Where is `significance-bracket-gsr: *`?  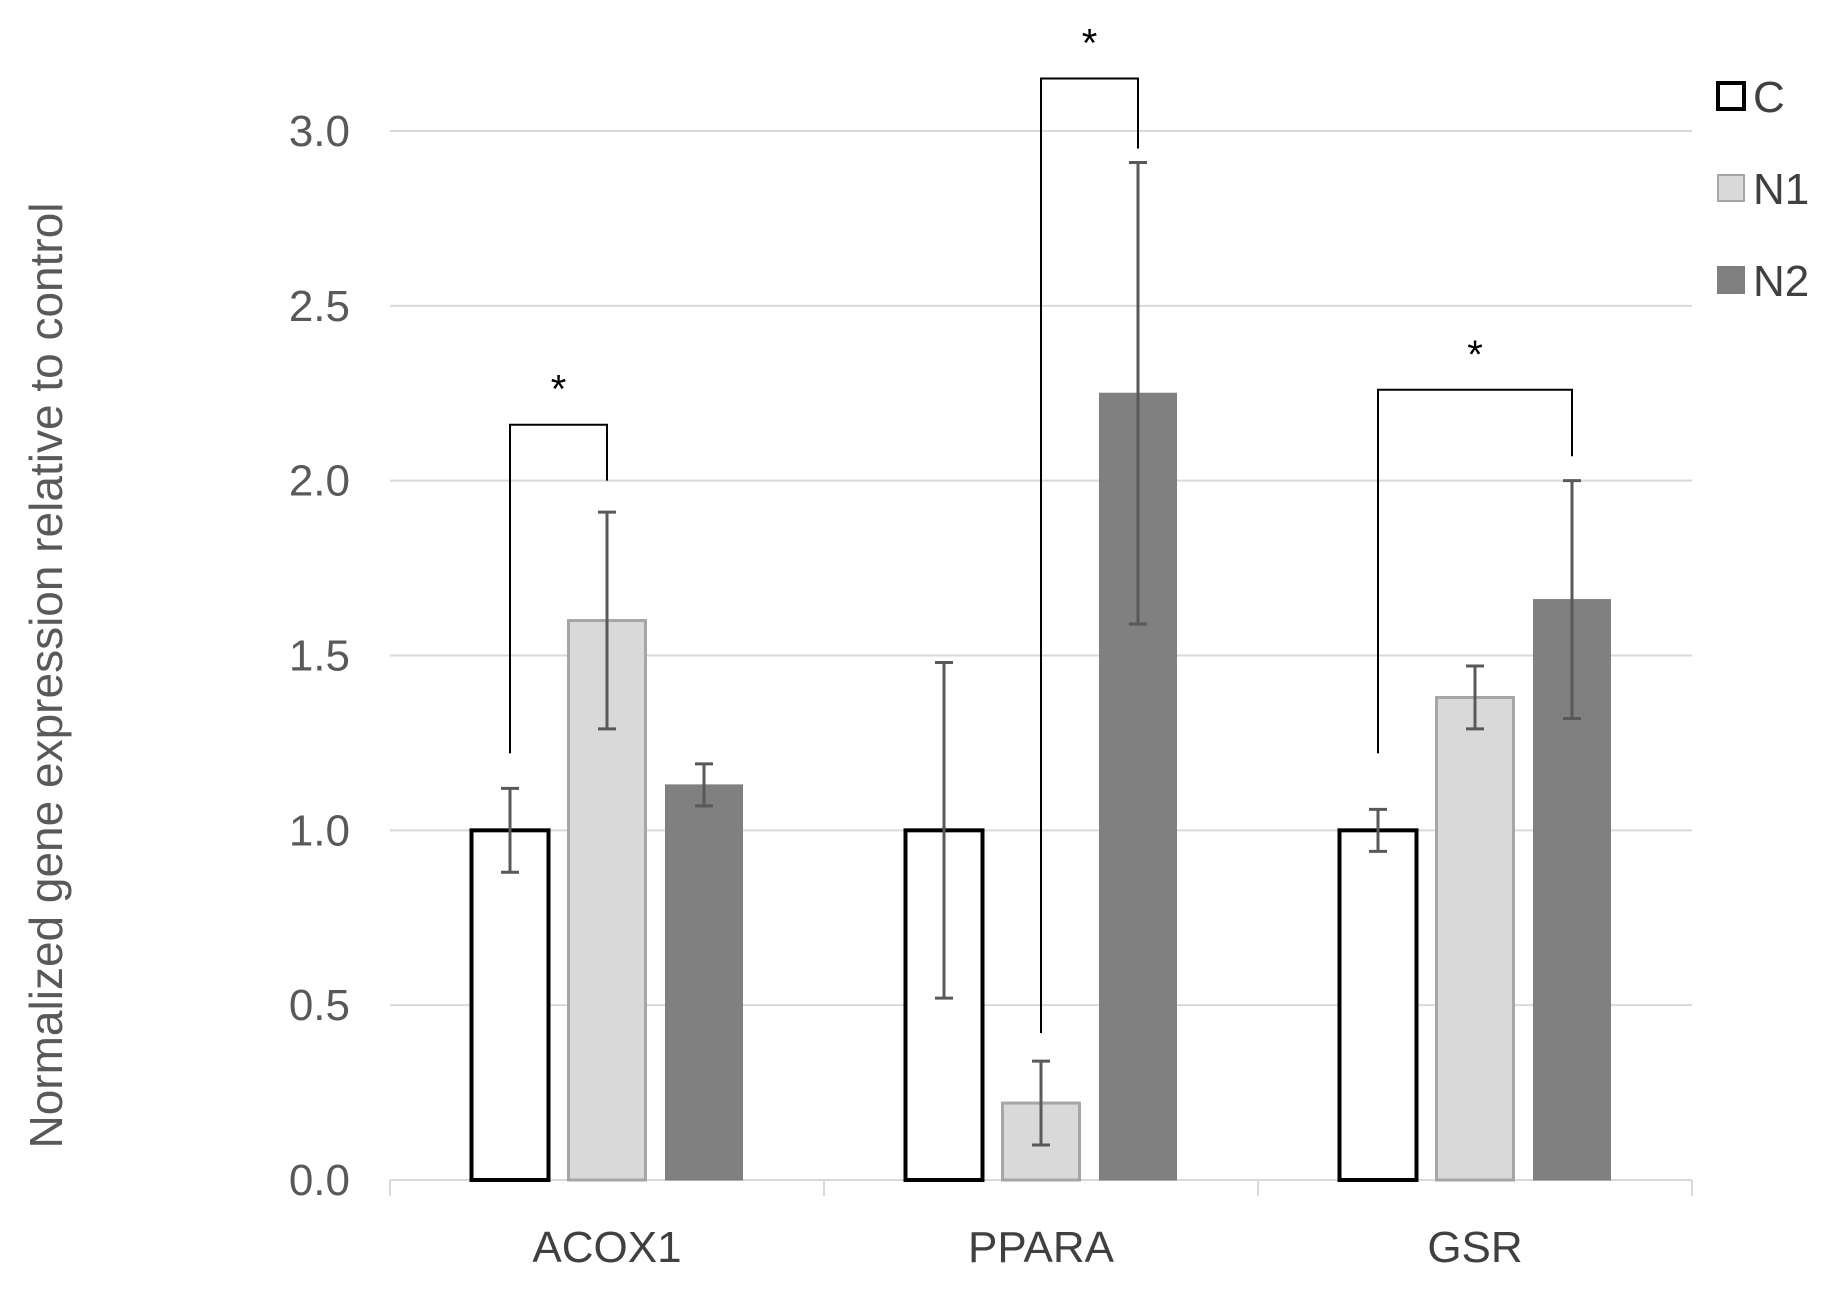
significance-bracket-gsr: * is located at coordinates (1475, 543).